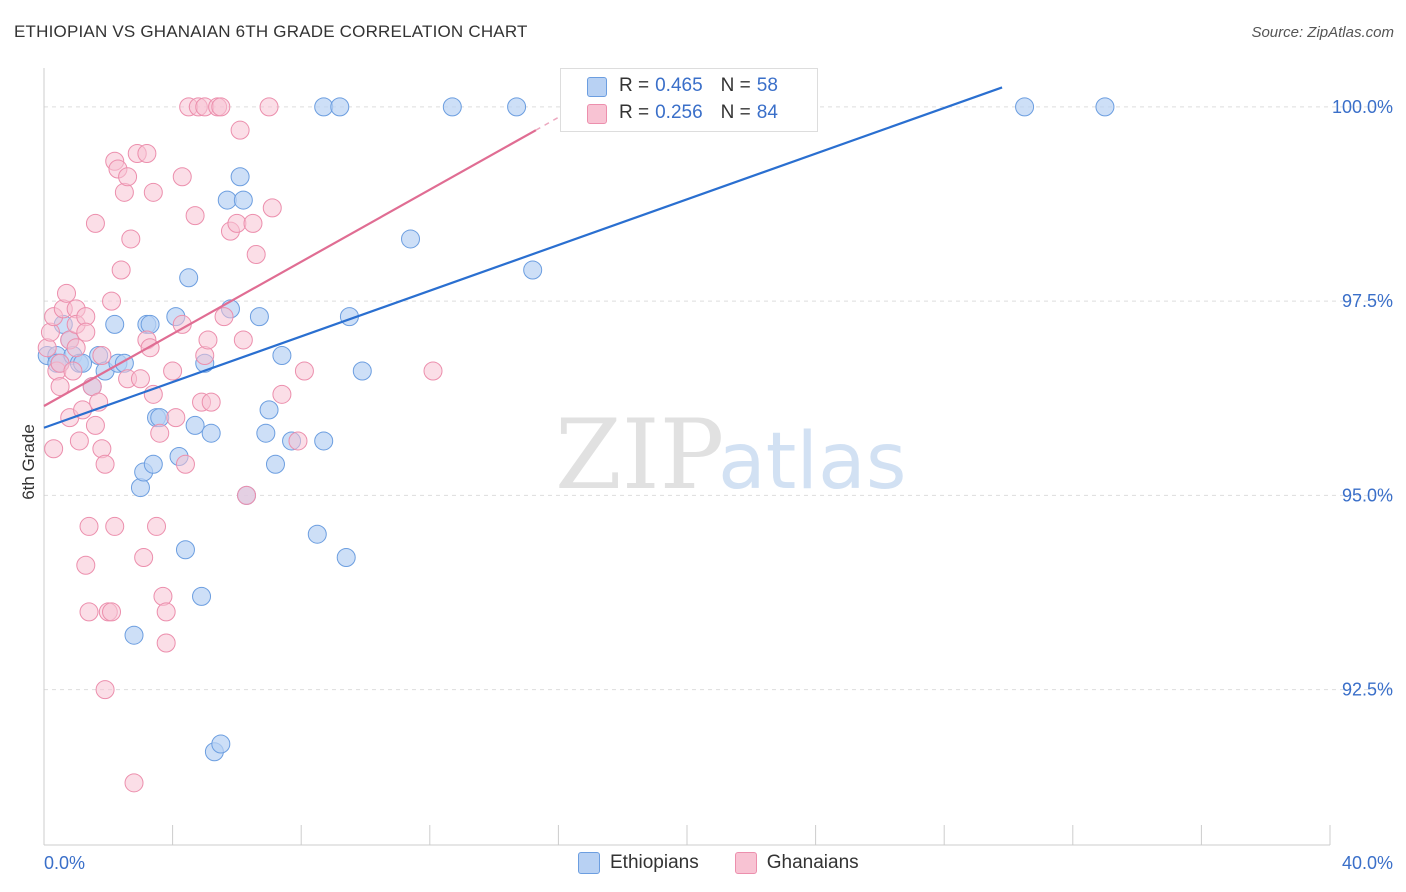 The width and height of the screenshot is (1406, 892). I want to click on legend-item-ethiopians: Ethiopians, so click(638, 863).